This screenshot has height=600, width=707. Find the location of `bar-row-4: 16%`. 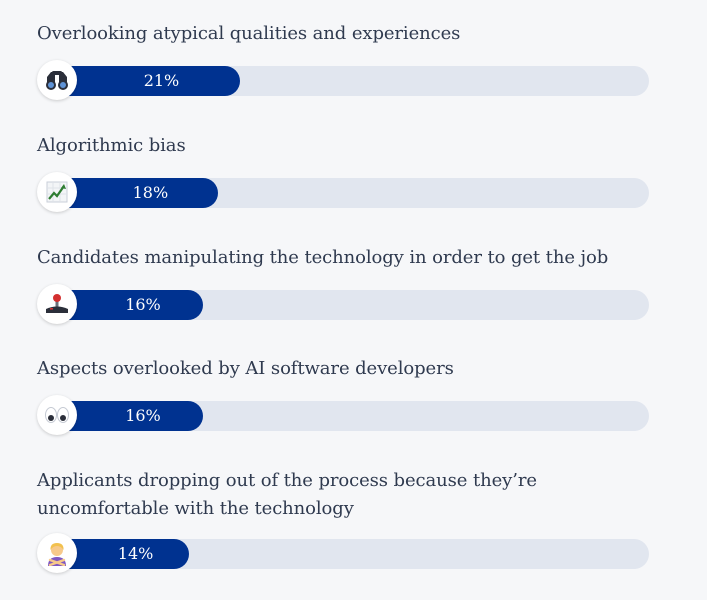

bar-row-4: 16% is located at coordinates (343, 415).